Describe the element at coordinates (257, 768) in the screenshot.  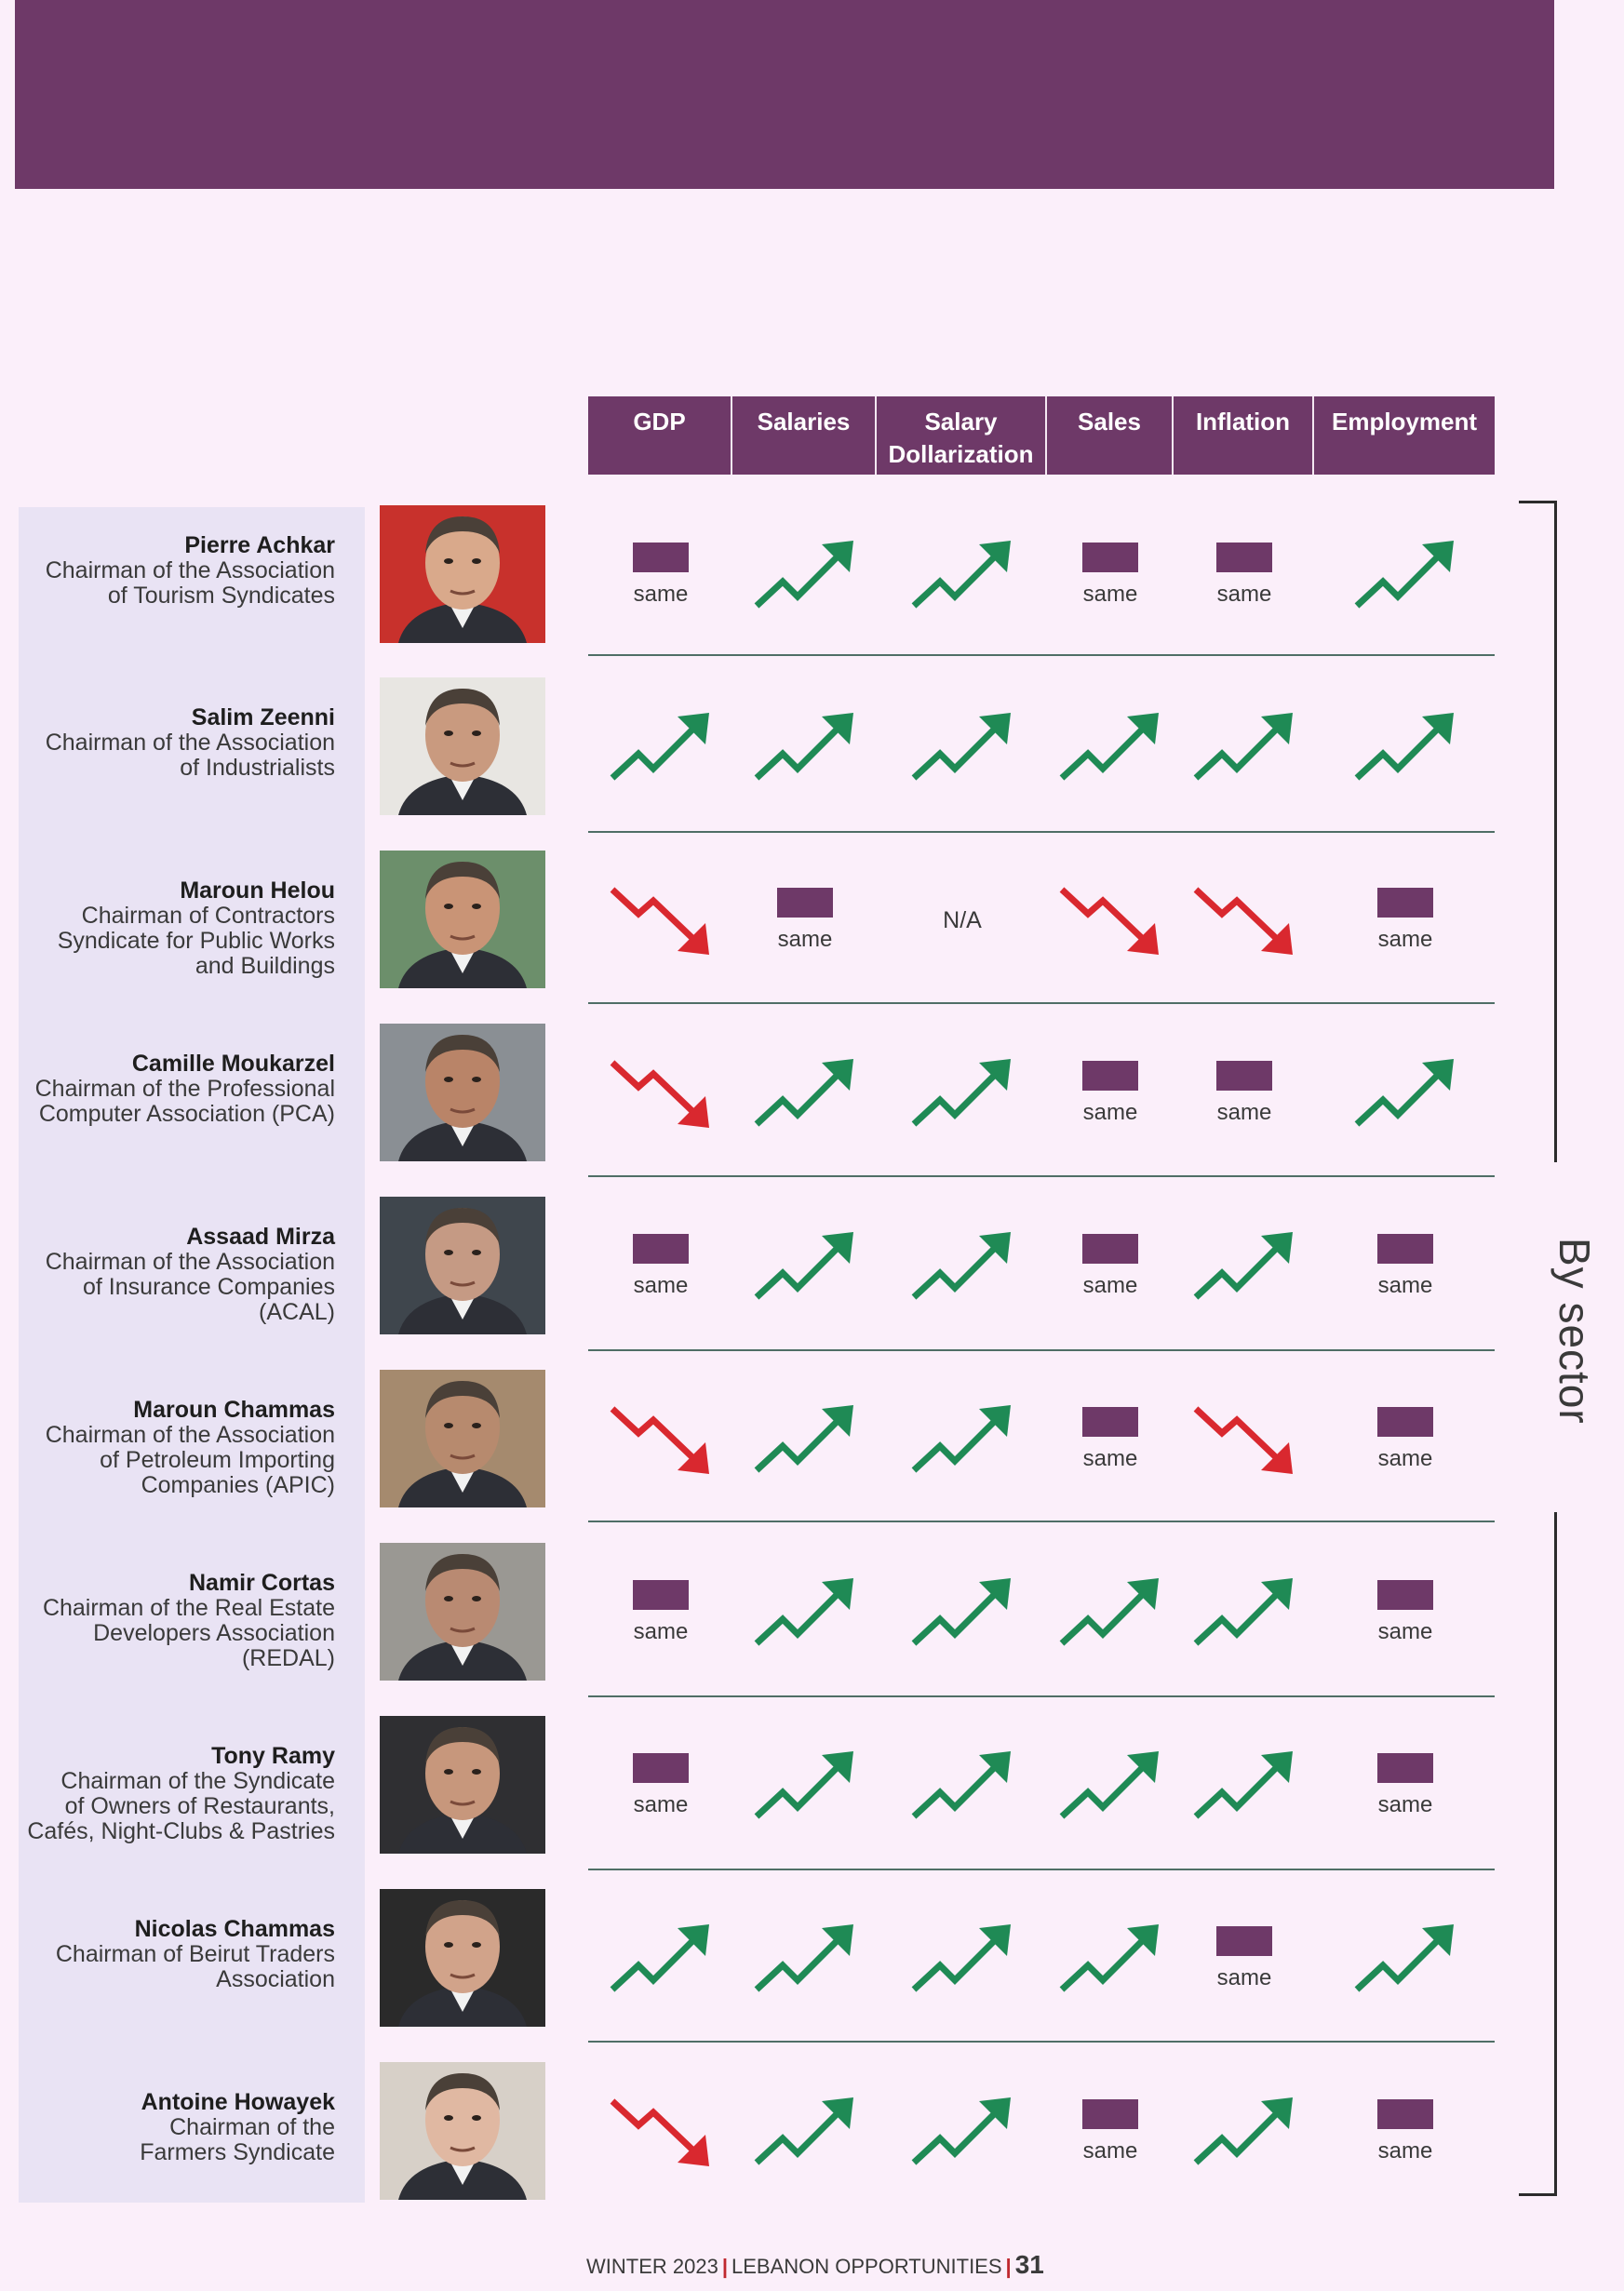
I see `person-title-line: of Industrialists` at that location.